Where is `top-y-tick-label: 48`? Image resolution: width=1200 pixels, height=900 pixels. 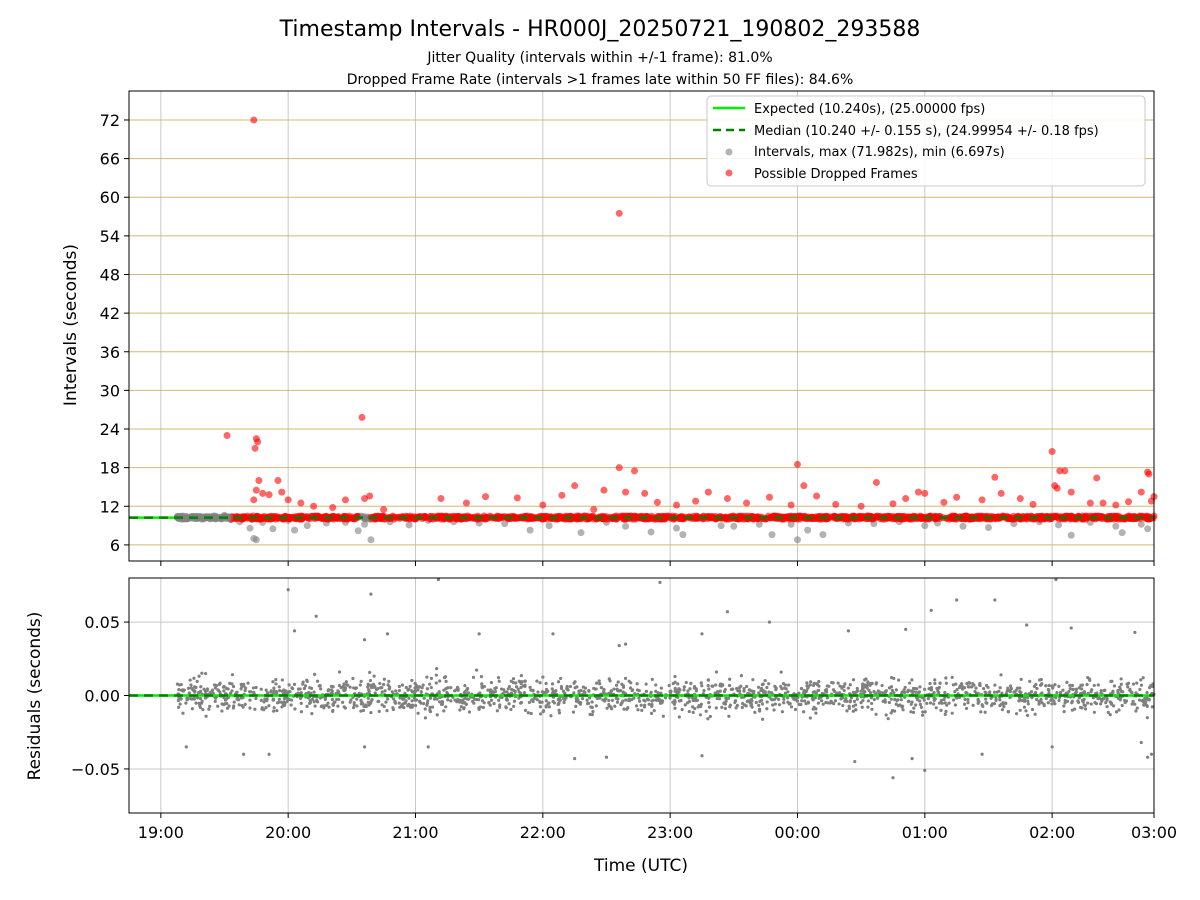
top-y-tick-label: 48 is located at coordinates (110, 274).